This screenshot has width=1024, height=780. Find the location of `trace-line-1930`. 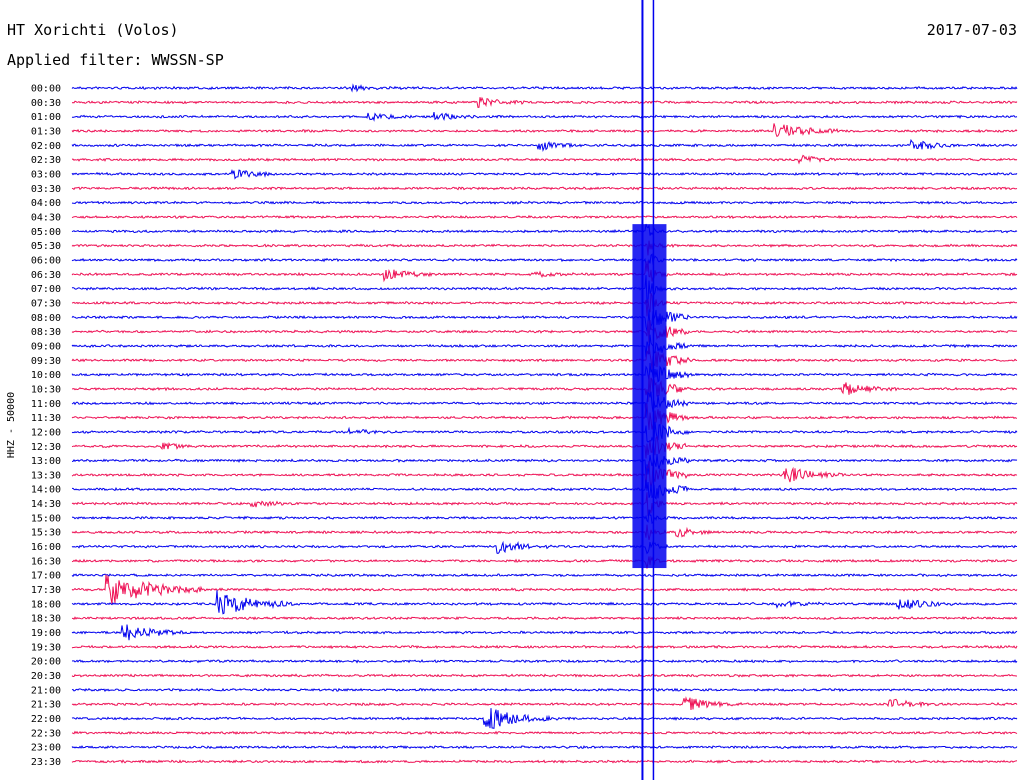

trace-line-1930 is located at coordinates (544, 647).